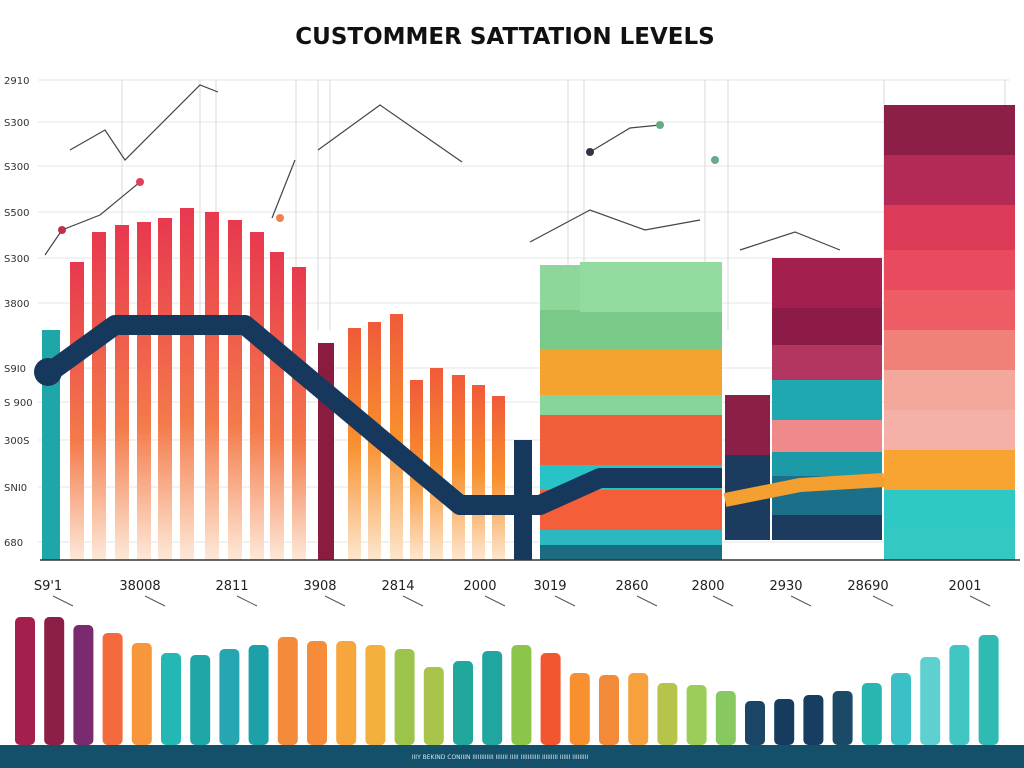 This screenshot has height=768, width=1024. I want to click on x-label: 3019, so click(549, 586).